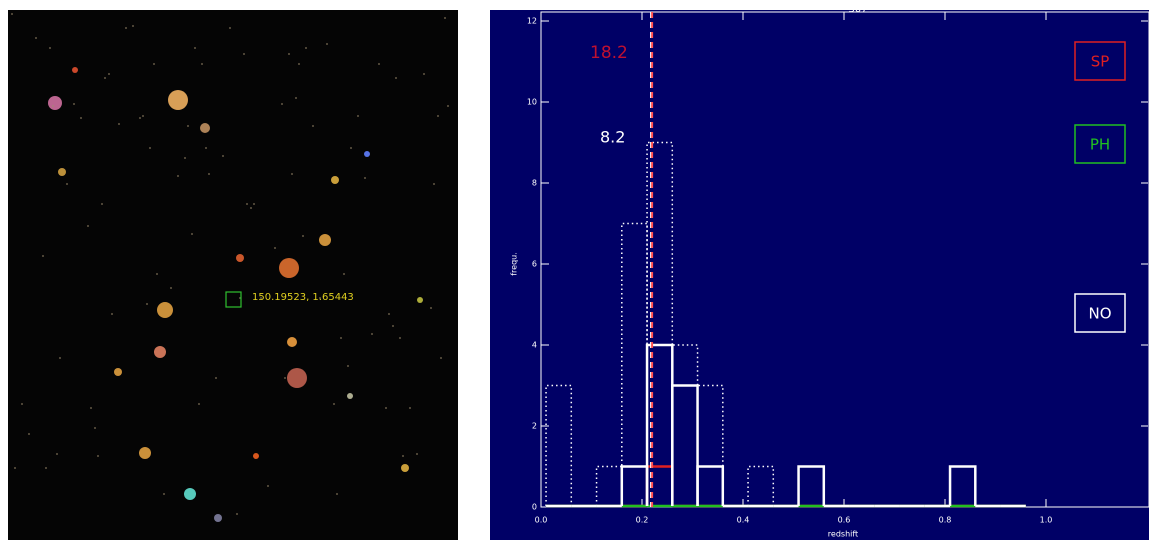  Describe the element at coordinates (534, 183) in the screenshot. I see `y-tick-label: 8` at that location.